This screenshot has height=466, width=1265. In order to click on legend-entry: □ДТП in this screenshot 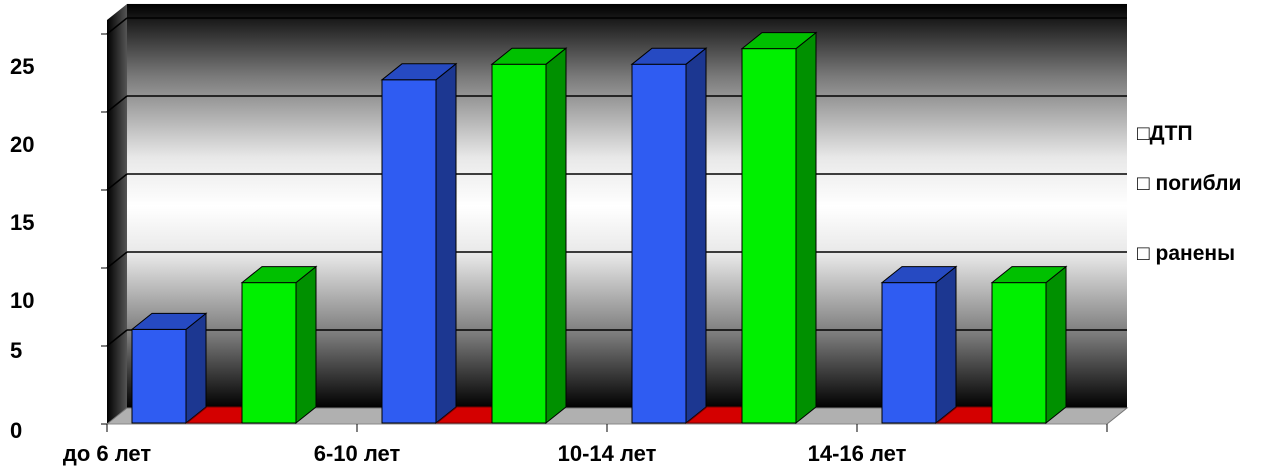, I will do `click(1165, 133)`.